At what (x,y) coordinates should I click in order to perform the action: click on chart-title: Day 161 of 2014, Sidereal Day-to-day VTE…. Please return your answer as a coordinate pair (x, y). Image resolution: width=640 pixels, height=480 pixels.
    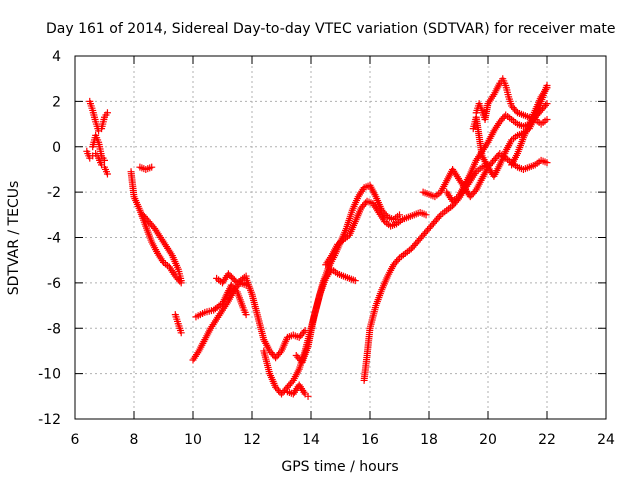
    Looking at the image, I should click on (331, 29).